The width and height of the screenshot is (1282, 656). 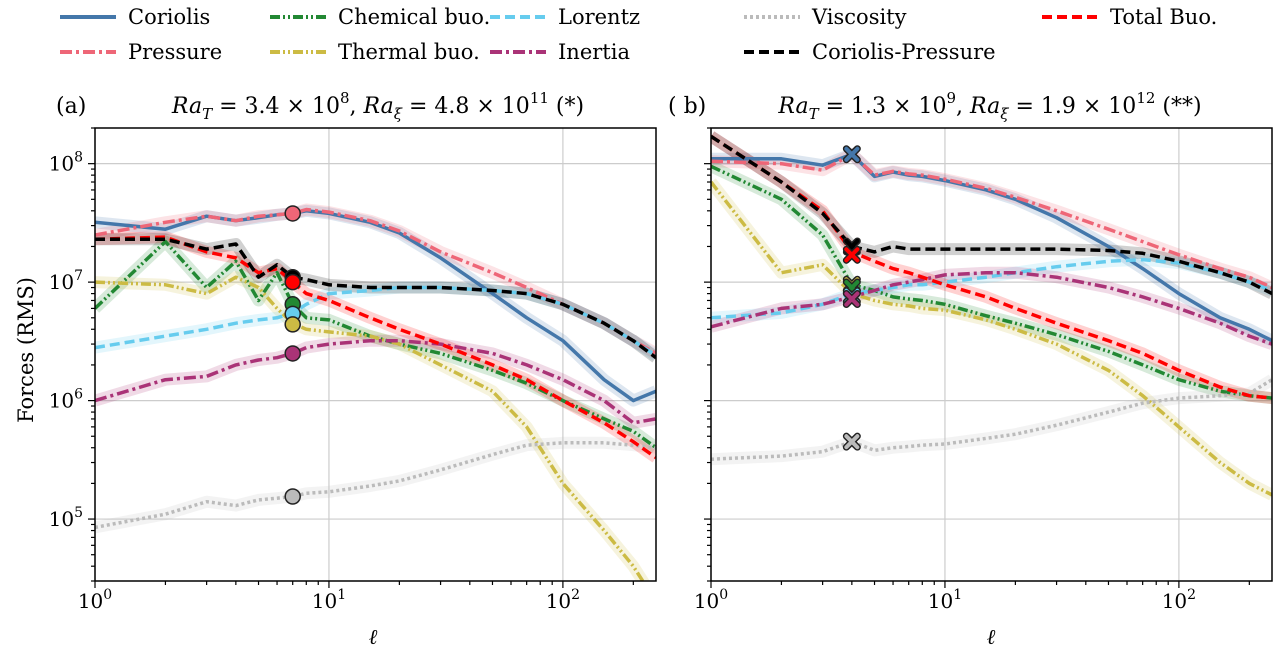 What do you see at coordinates (539, 98) in the screenshot?
I see `panel-a-ra-xi-exponent: 11` at bounding box center [539, 98].